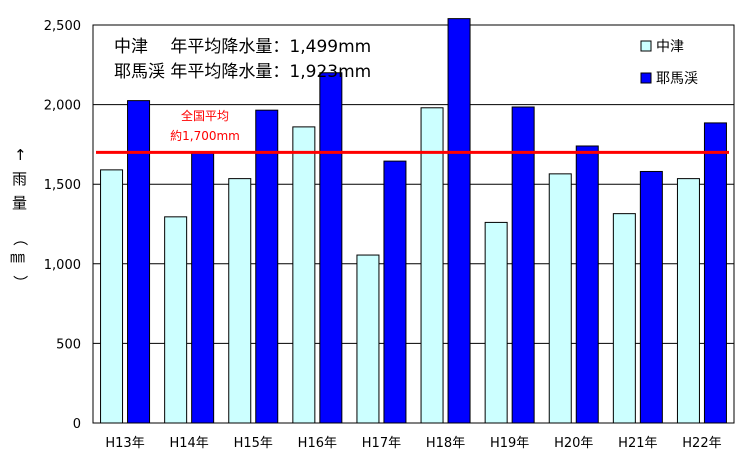 The image size is (737, 456). I want to click on y-tick-label: 0, so click(77, 424).